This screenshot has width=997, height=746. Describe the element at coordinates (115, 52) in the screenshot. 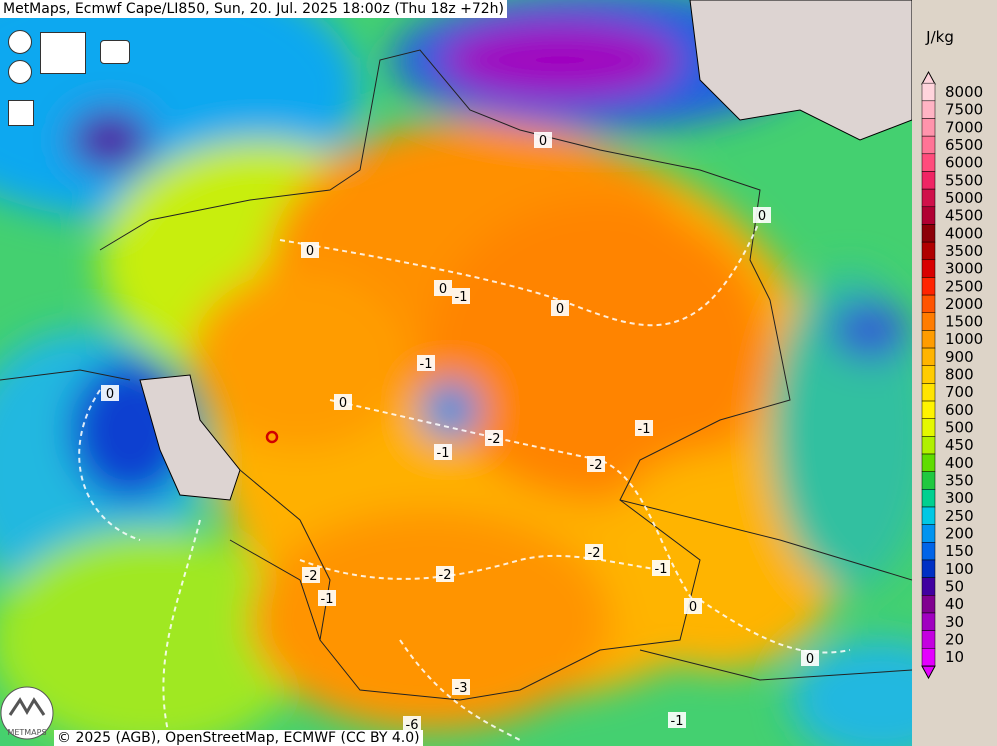

I see `screenshot-button` at that location.